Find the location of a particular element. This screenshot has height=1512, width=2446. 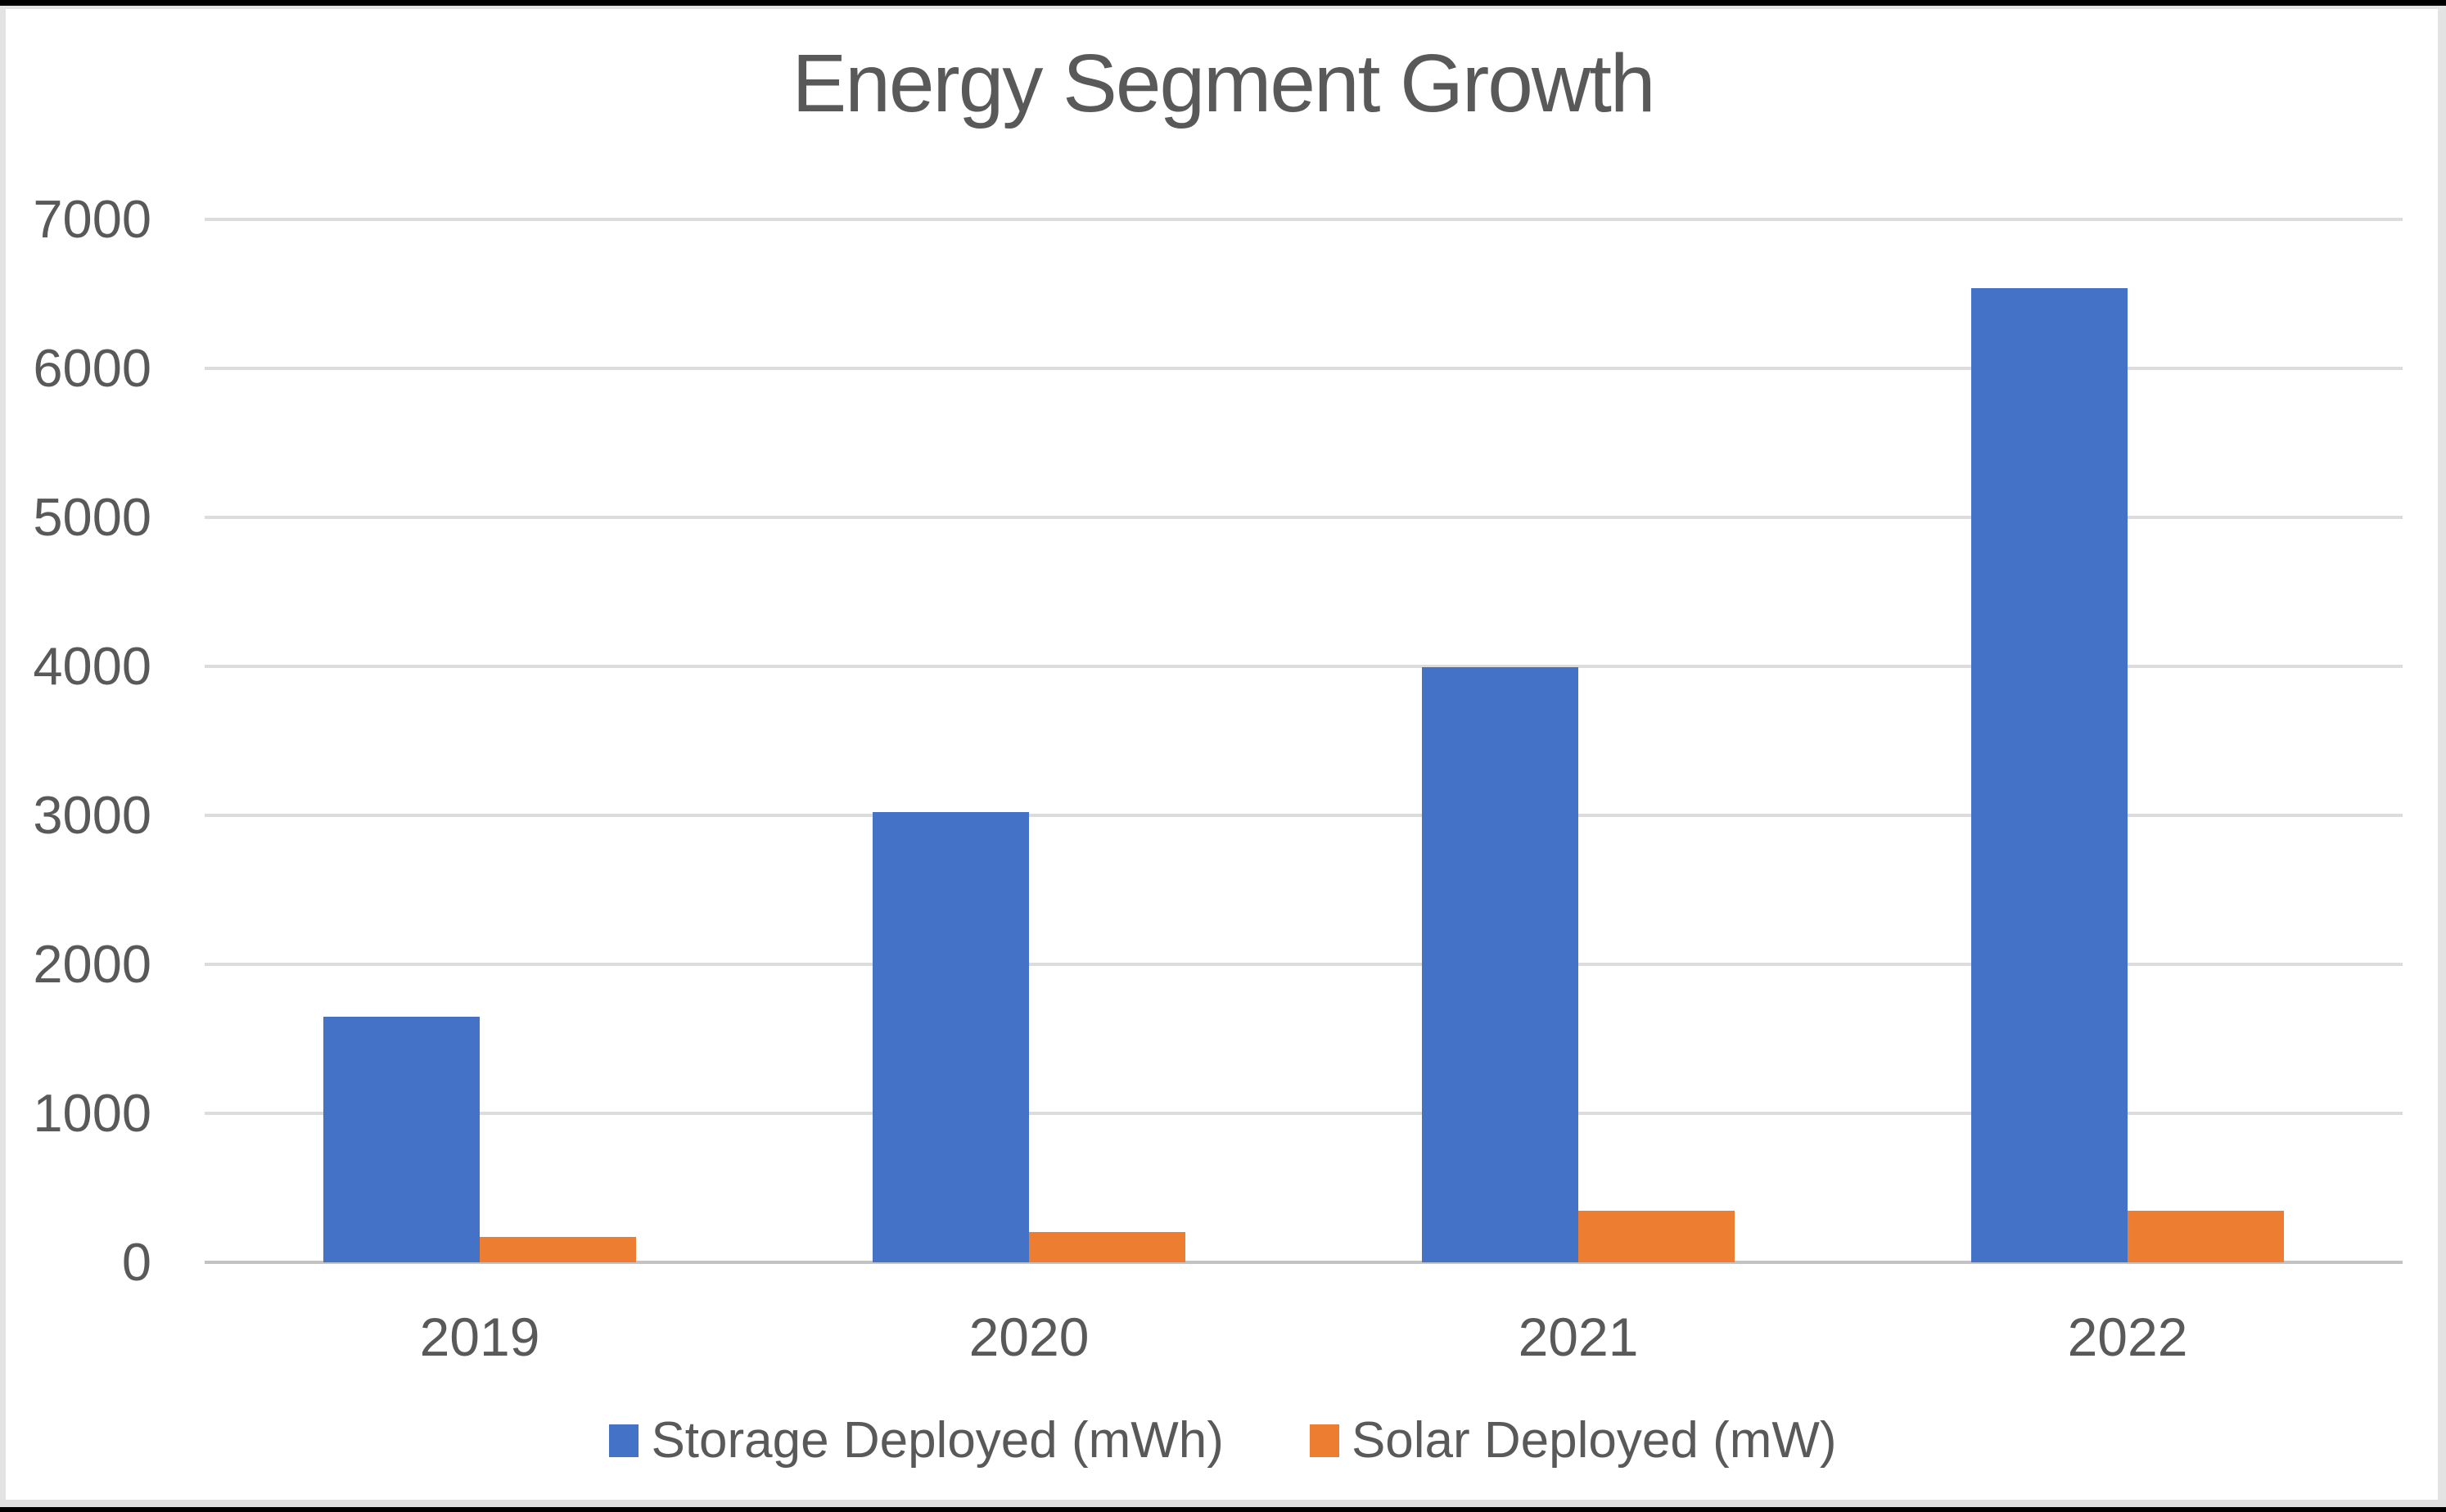

window-frame-bottom-edge is located at coordinates (1223, 1503).